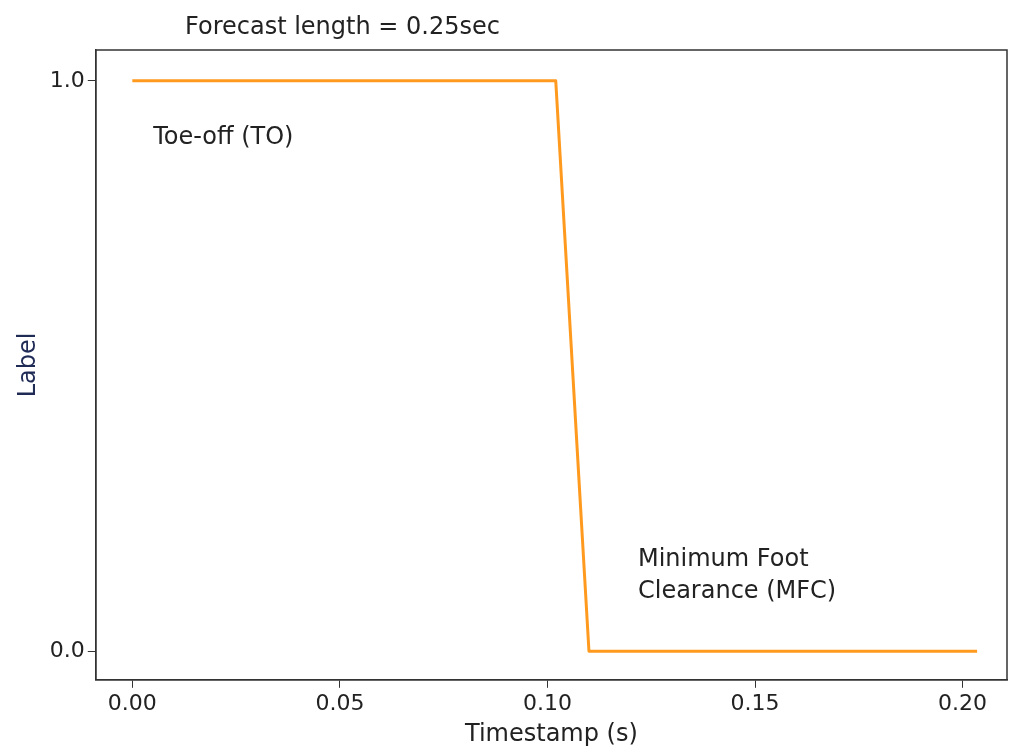  I want to click on y-tick-label: 1.0, so click(67, 79).